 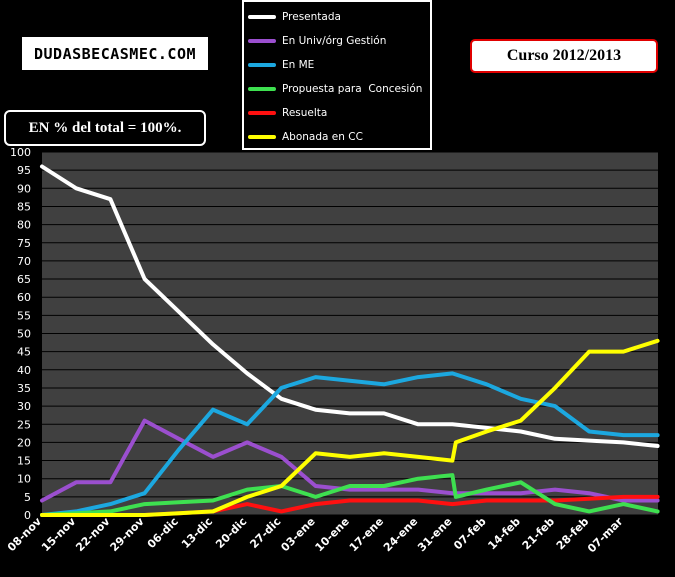 I want to click on legend-label: Abonada en CC, so click(x=322, y=137).